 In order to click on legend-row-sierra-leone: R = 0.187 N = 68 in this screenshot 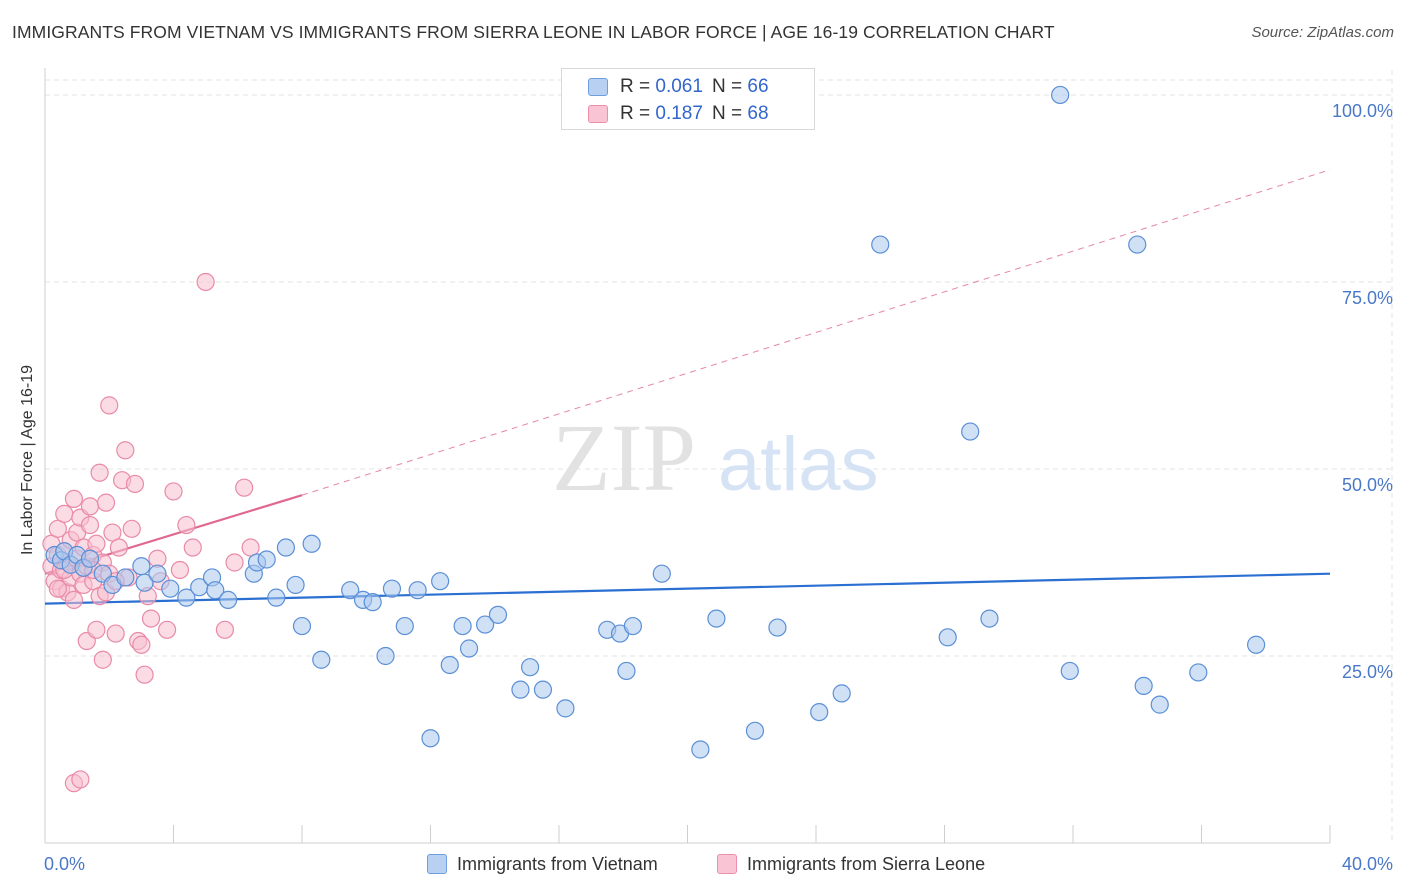, I will do `click(678, 114)`.